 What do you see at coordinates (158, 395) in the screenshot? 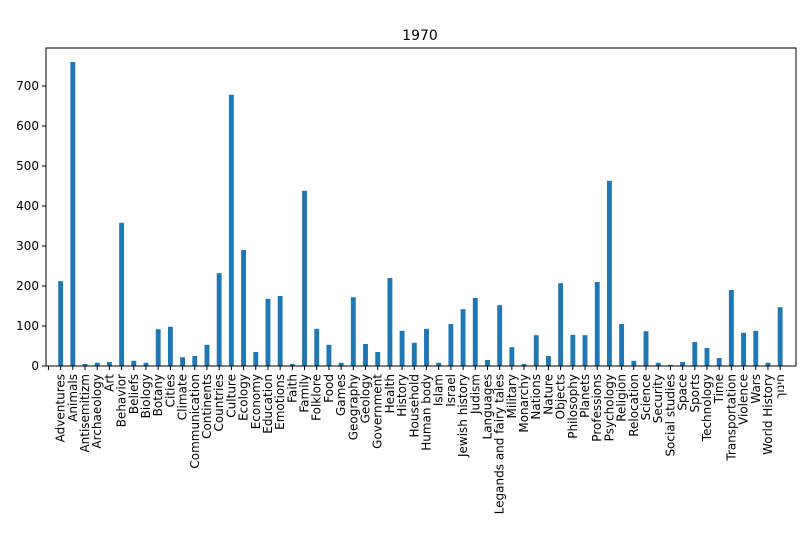
I see `x-tick-label: Botany` at bounding box center [158, 395].